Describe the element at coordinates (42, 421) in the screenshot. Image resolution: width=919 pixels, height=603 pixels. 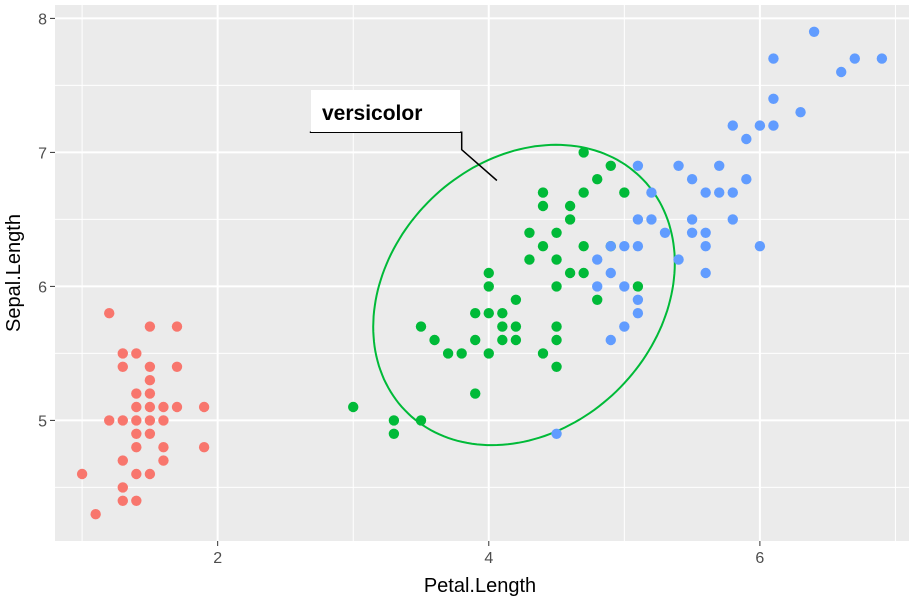
I see `y-tick-label: 5` at that location.